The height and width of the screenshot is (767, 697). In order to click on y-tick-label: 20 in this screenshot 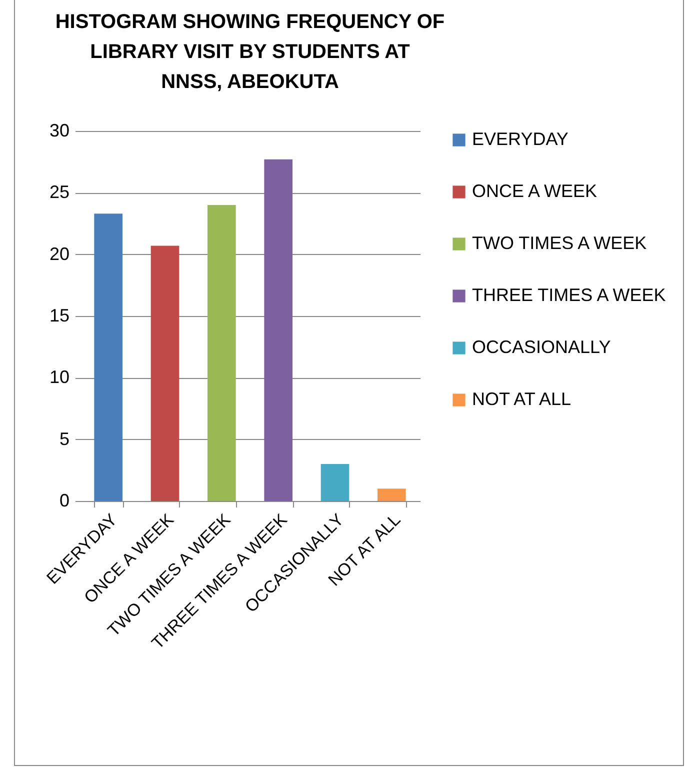, I will do `click(59, 254)`.